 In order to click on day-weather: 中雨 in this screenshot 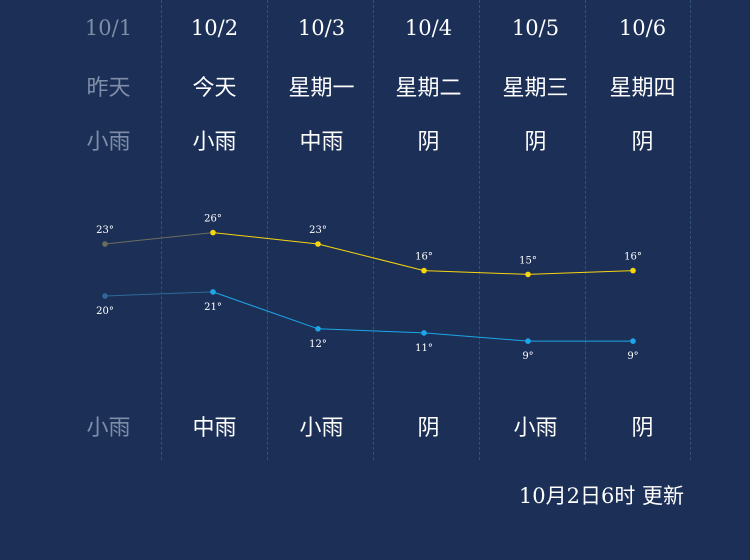, I will do `click(321, 142)`.